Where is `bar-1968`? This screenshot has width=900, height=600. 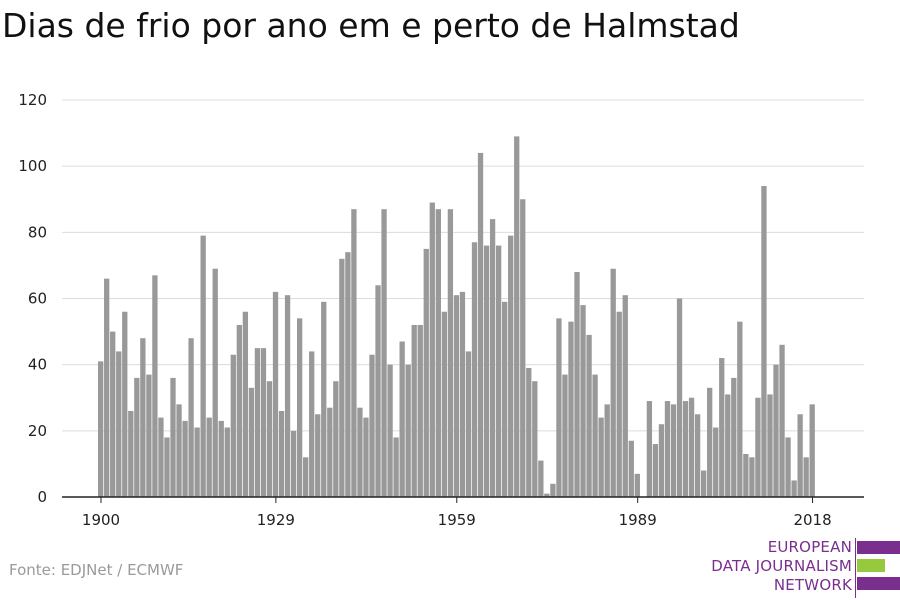
bar-1968 is located at coordinates (511, 366).